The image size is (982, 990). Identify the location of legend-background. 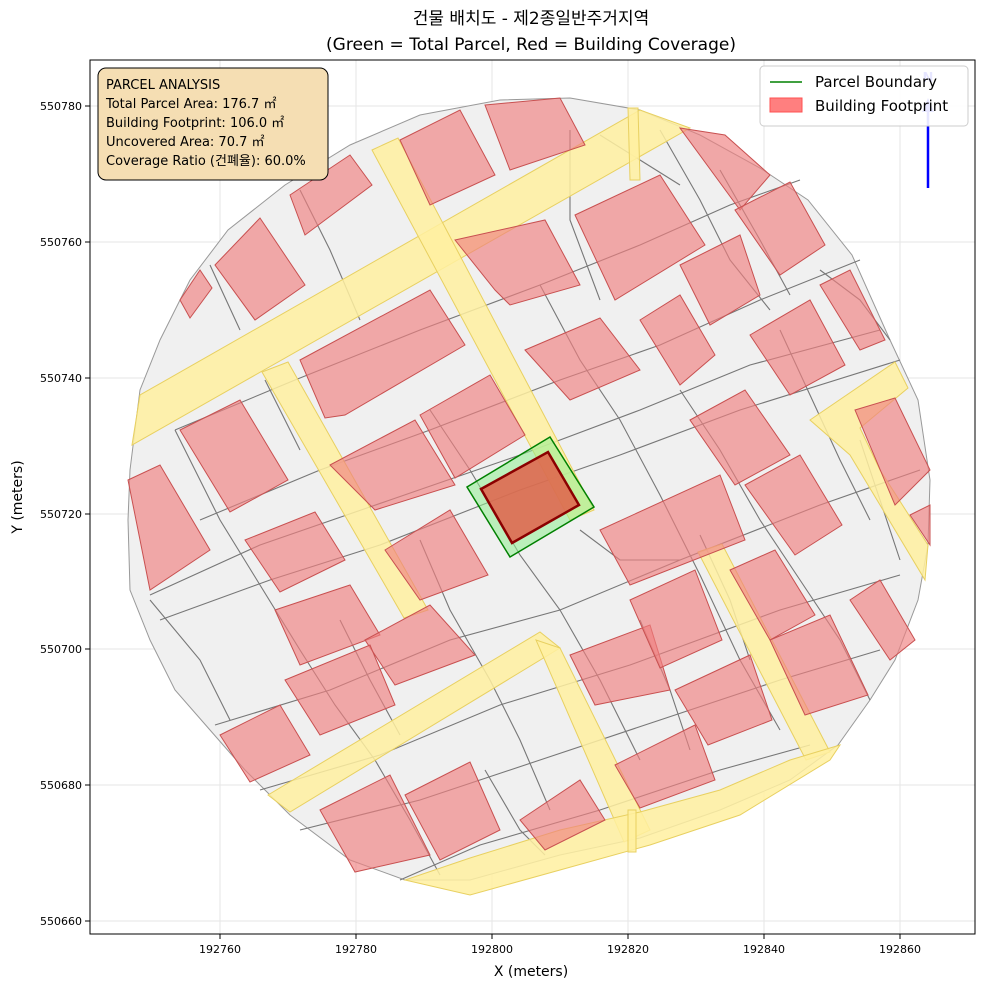
(864, 96).